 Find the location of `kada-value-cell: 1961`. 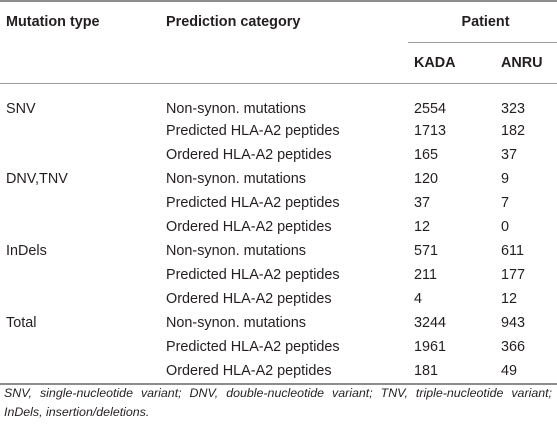

kada-value-cell: 1961 is located at coordinates (430, 347).